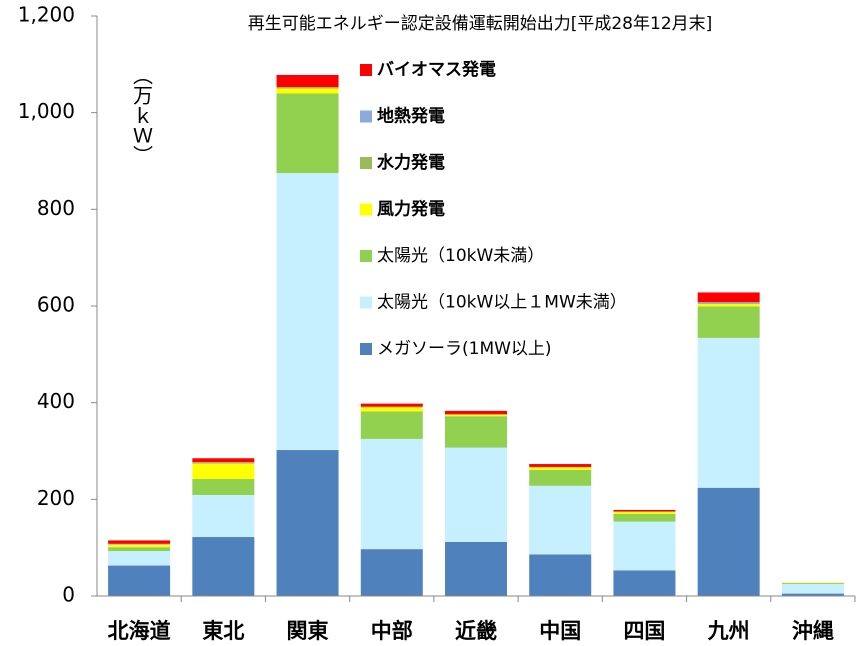  I want to click on y-tick-label: 0, so click(68, 595).